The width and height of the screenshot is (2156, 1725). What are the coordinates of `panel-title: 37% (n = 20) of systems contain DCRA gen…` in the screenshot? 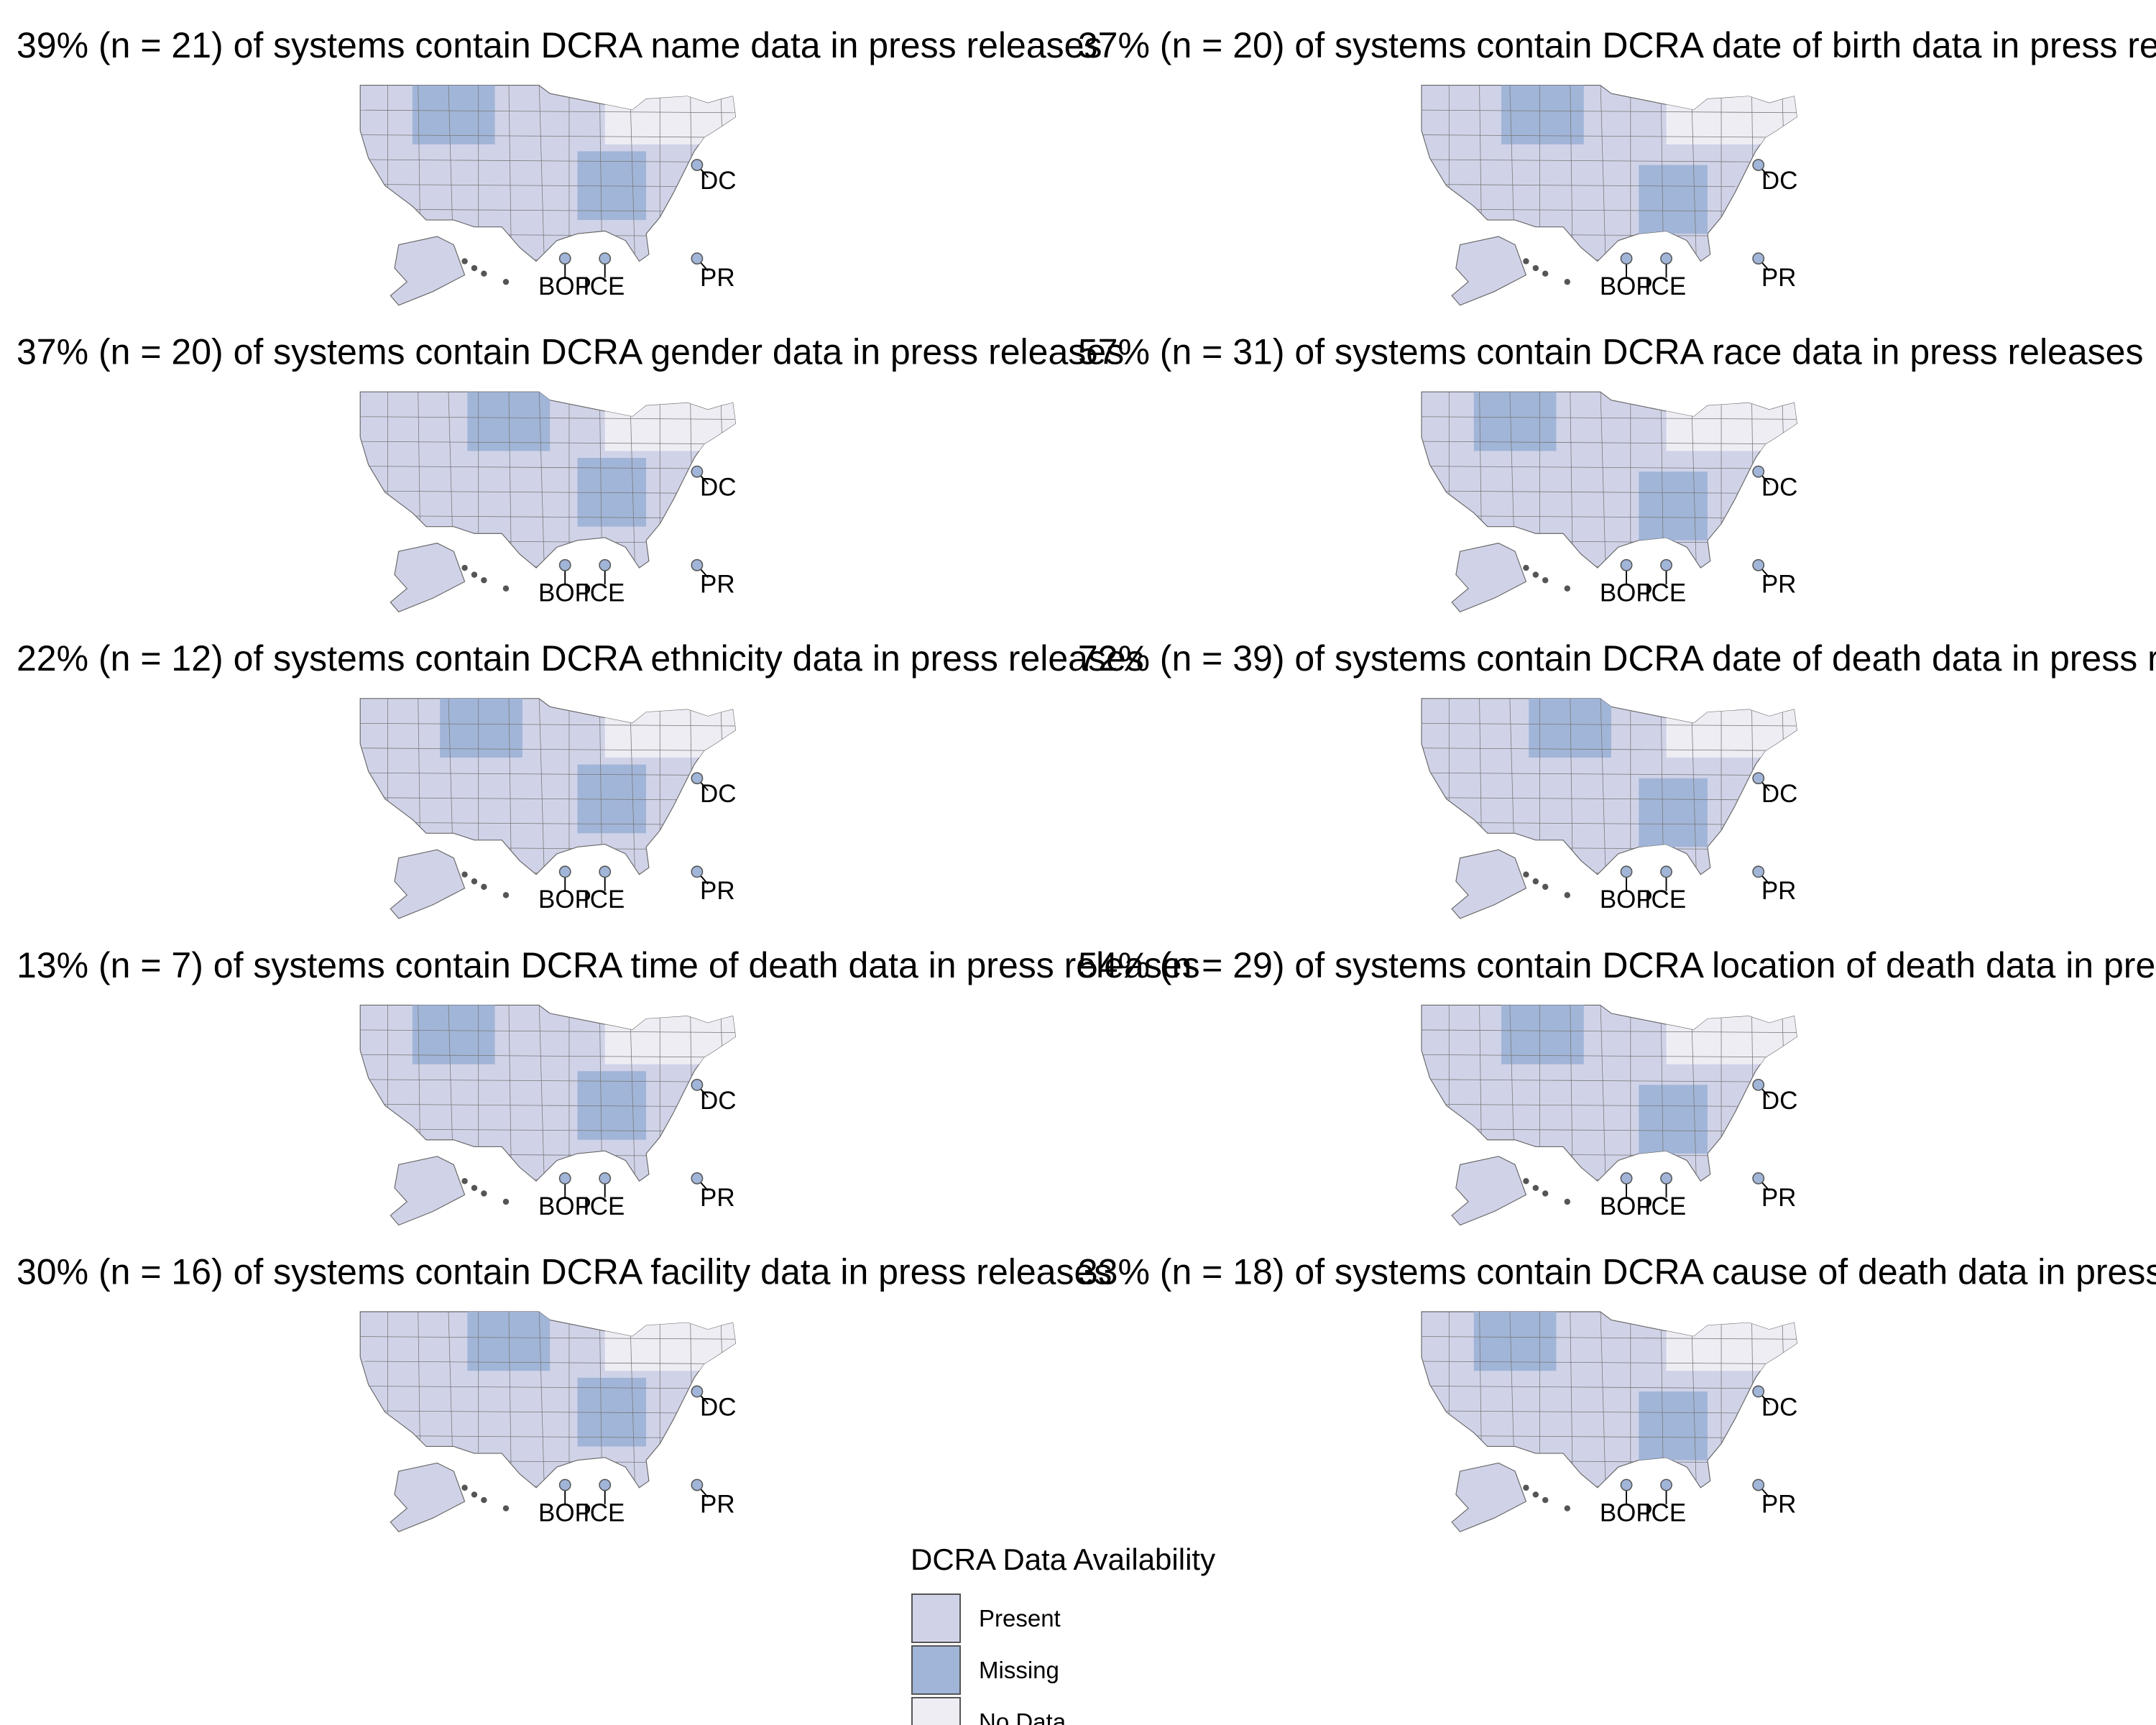 It's located at (570, 352).